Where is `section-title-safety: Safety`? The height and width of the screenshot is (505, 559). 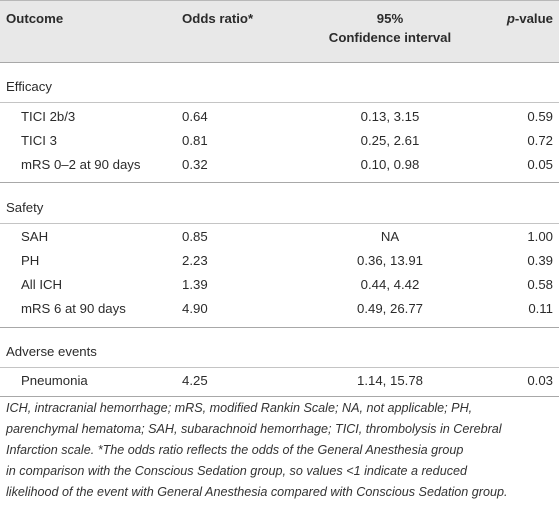 section-title-safety: Safety is located at coordinates (279, 208).